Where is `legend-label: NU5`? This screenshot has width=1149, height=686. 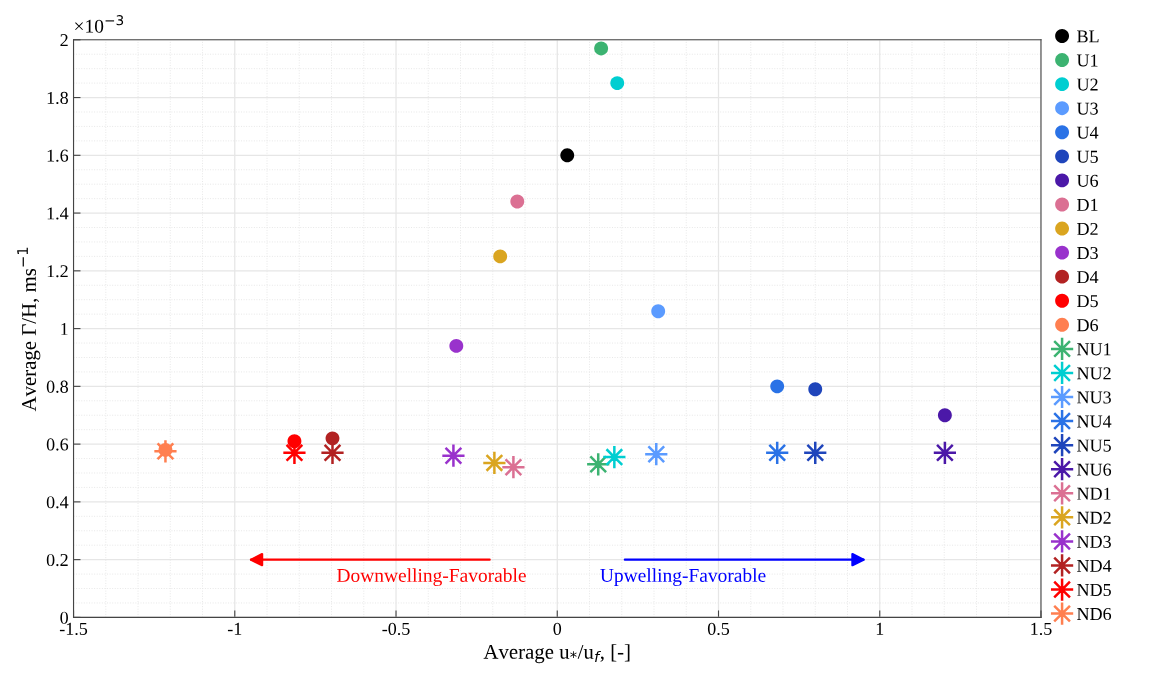 legend-label: NU5 is located at coordinates (1094, 445).